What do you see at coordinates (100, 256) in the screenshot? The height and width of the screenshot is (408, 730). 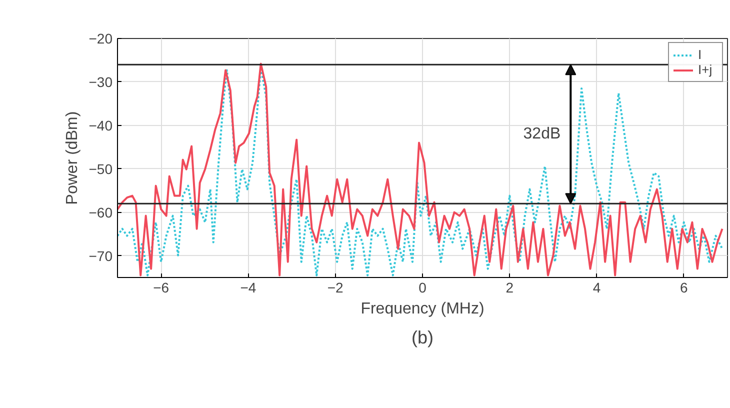 I see `y-tick-label: −70` at bounding box center [100, 256].